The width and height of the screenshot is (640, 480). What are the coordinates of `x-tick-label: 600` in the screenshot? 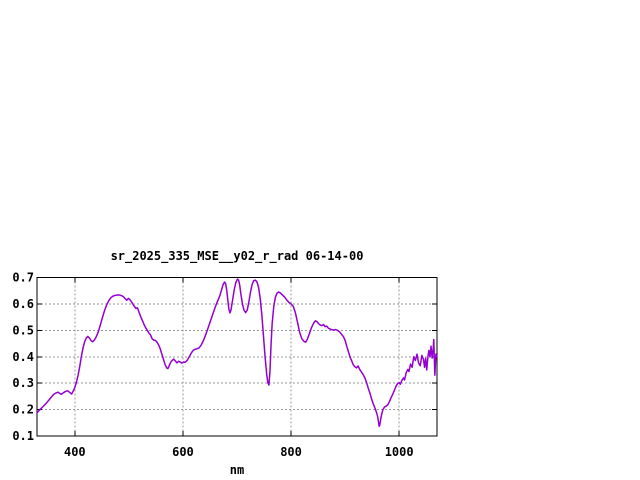 It's located at (183, 452).